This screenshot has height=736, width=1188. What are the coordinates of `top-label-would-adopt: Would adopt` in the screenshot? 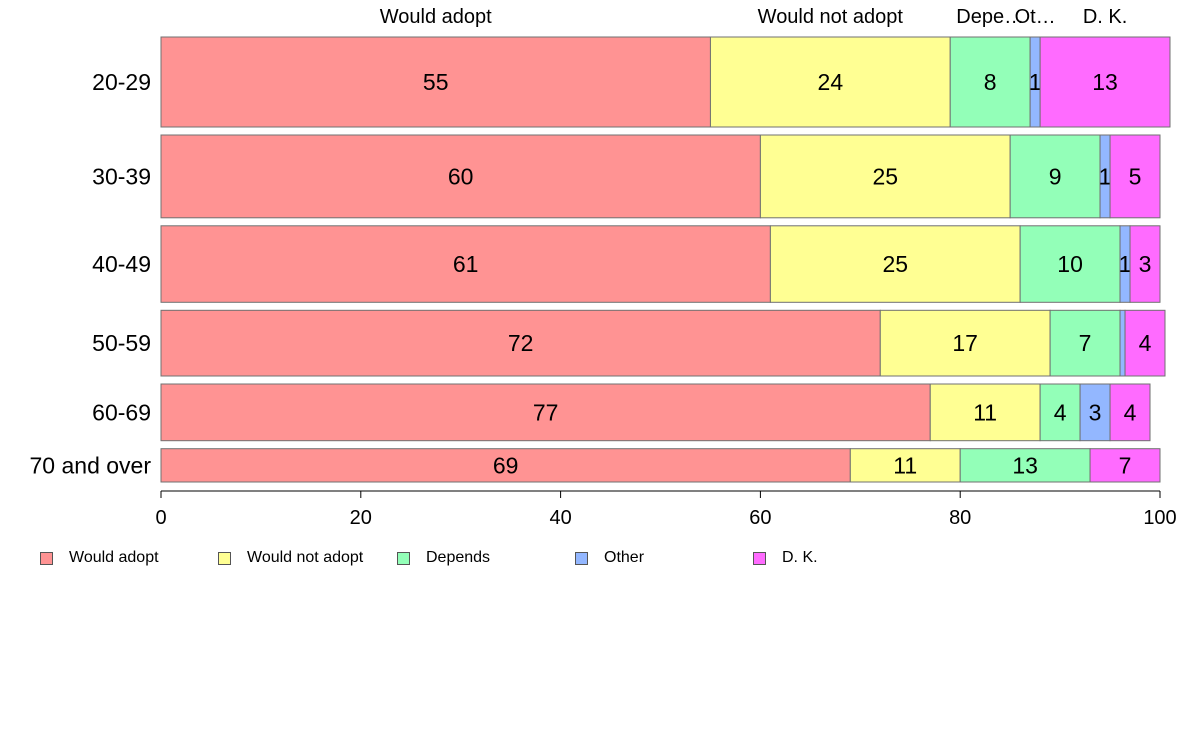 It's located at (436, 17).